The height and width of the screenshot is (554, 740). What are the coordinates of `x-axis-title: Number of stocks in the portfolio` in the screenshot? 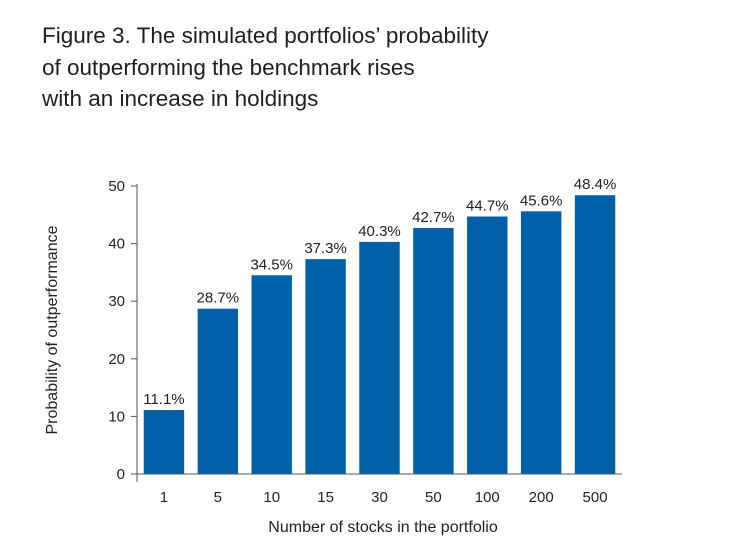 It's located at (383, 527).